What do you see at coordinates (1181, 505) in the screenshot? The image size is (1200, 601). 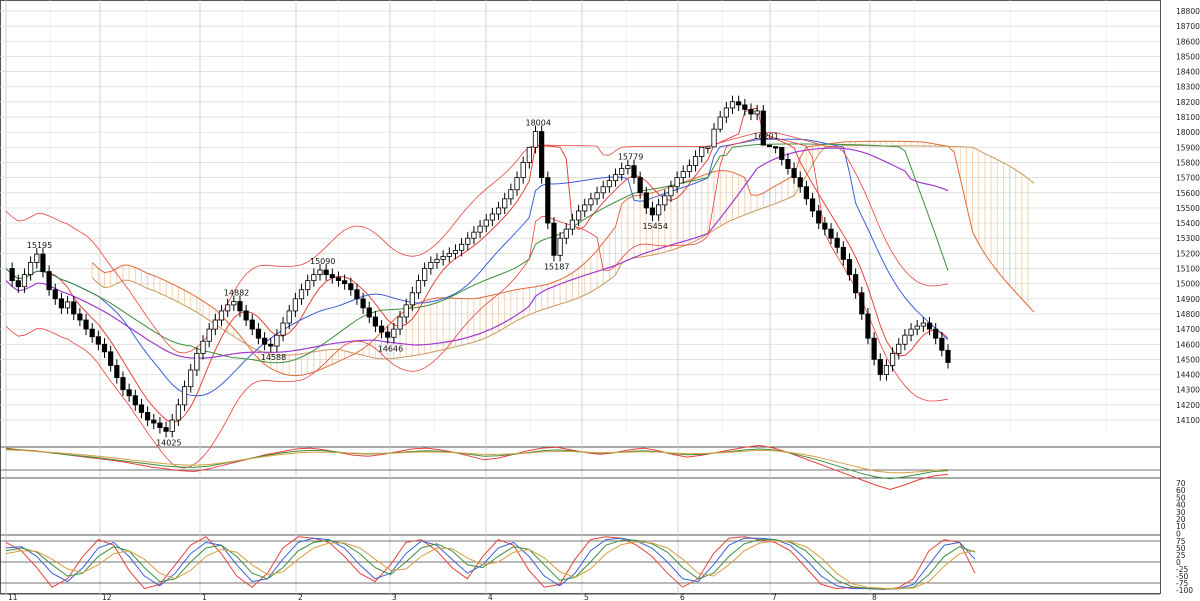 I see `panel2-tick-label: 40` at bounding box center [1181, 505].